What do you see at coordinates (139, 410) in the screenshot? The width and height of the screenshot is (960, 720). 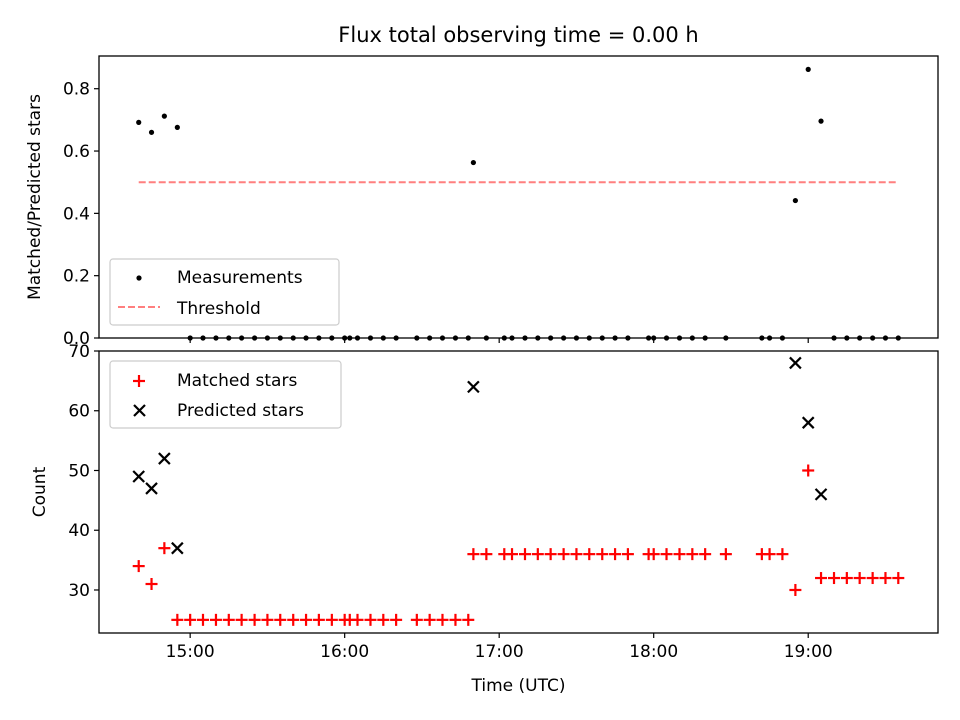 I see `legend-marker-predicted-stars` at bounding box center [139, 410].